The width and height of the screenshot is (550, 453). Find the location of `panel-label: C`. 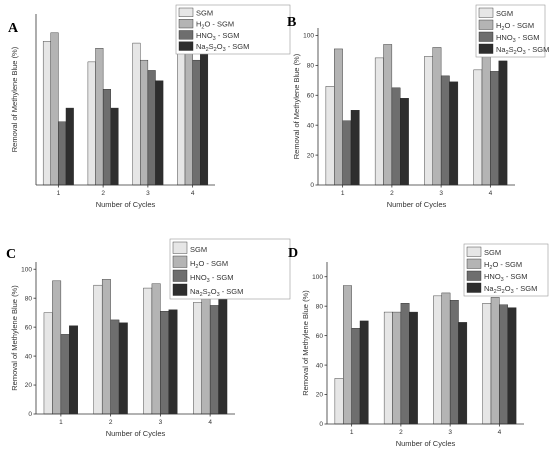

panel-label: C is located at coordinates (11, 254).